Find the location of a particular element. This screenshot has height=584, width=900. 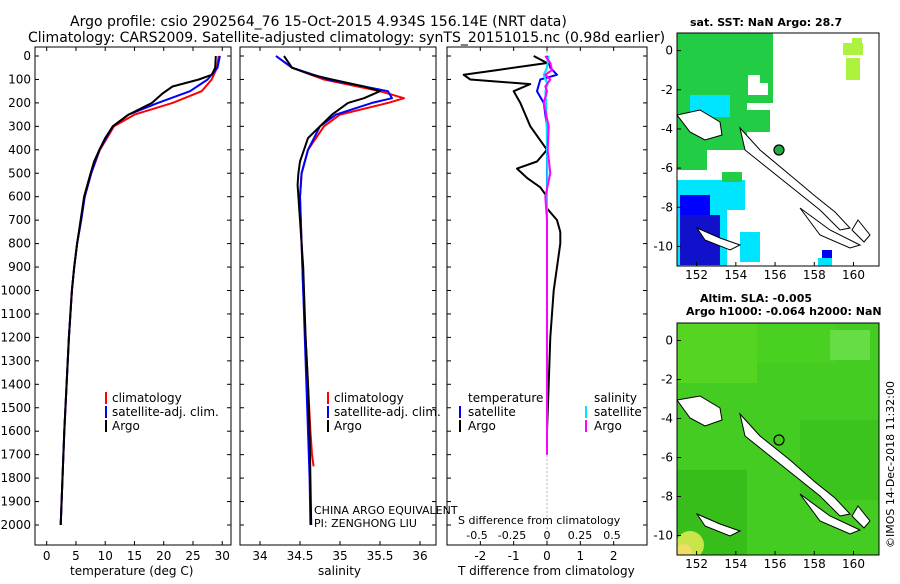

legend-s-argo-label: Argo is located at coordinates (608, 426).